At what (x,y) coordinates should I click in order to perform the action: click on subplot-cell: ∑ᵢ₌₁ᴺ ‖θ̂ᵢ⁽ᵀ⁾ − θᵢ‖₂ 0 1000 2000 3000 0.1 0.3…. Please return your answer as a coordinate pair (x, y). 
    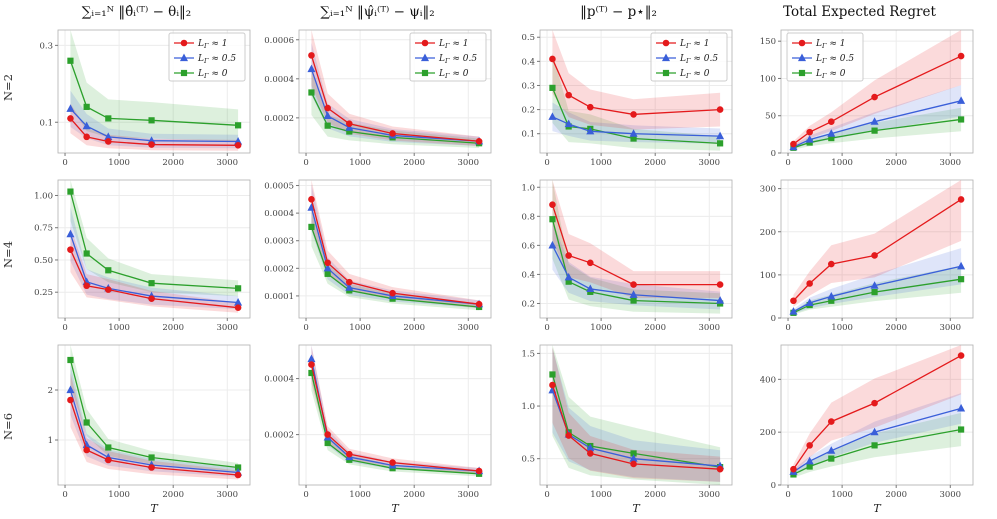
    Looking at the image, I should click on (136, 87).